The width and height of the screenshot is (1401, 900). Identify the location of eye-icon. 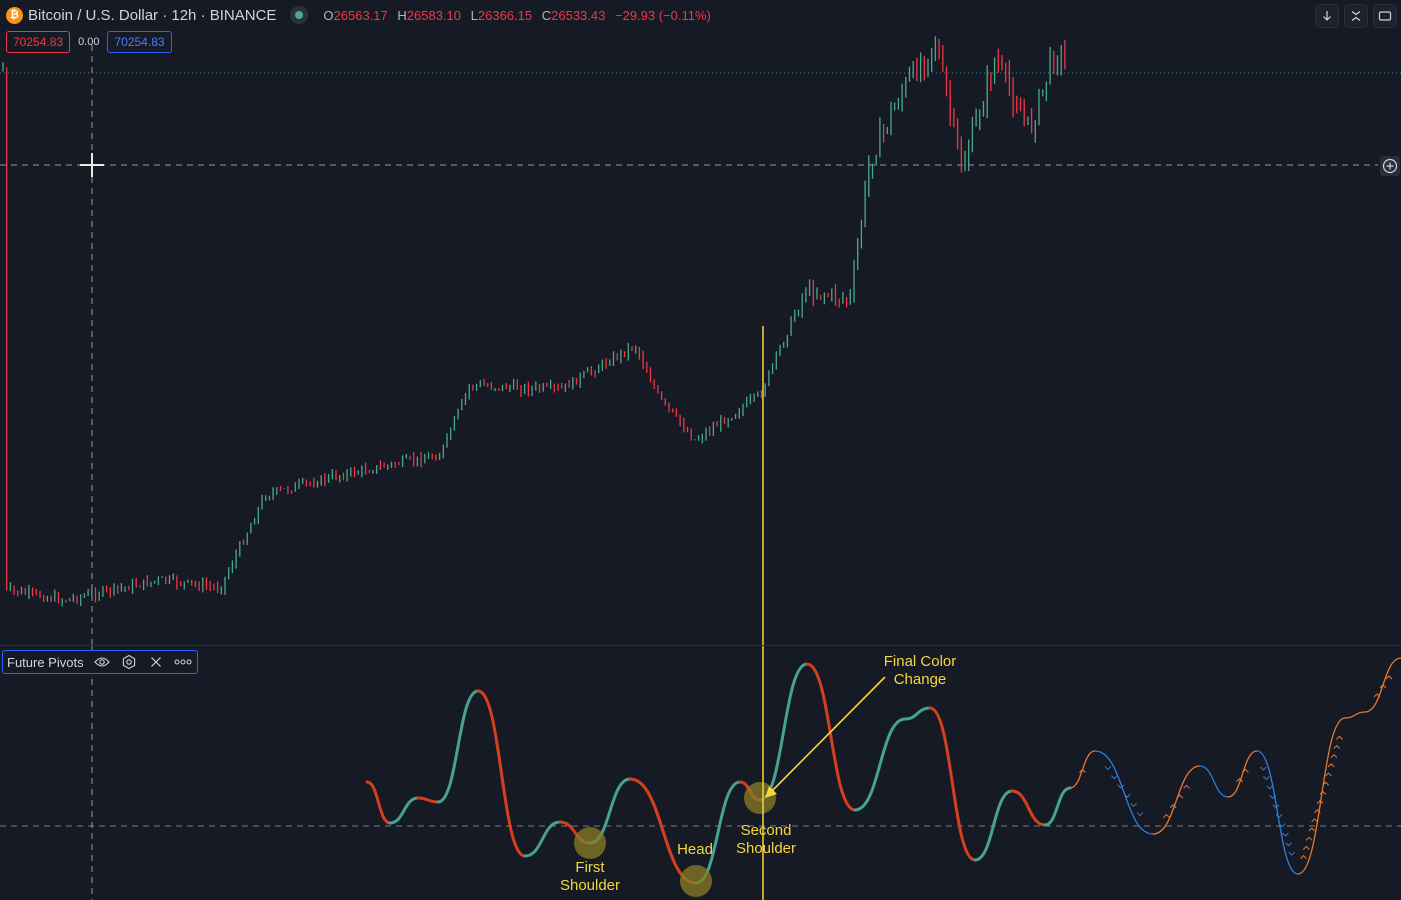
(102, 662).